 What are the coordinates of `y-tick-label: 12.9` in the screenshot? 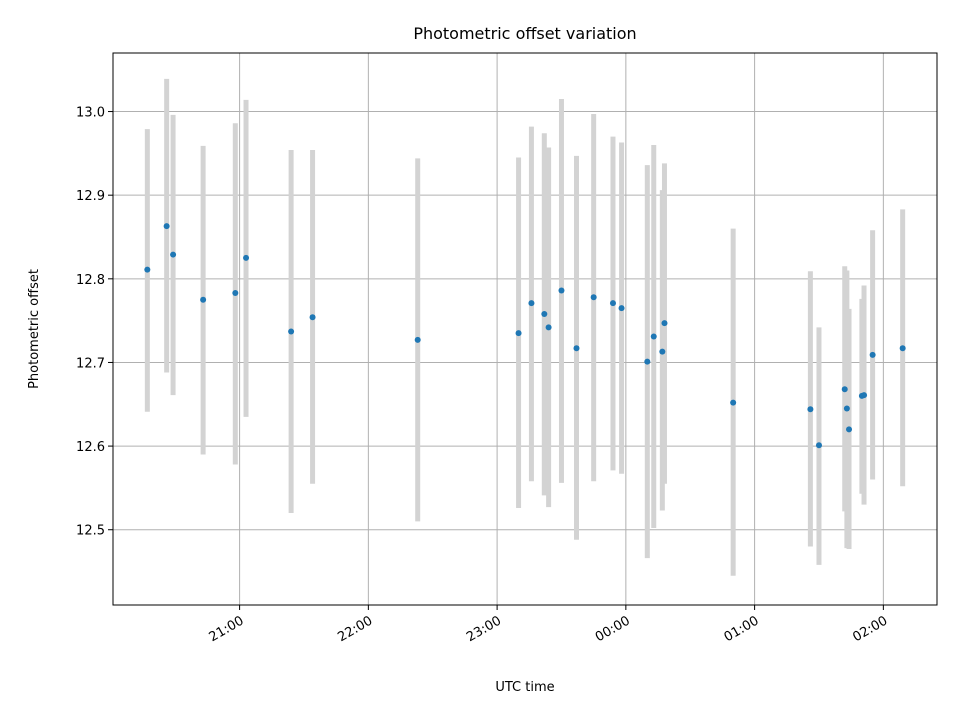 It's located at (90, 196).